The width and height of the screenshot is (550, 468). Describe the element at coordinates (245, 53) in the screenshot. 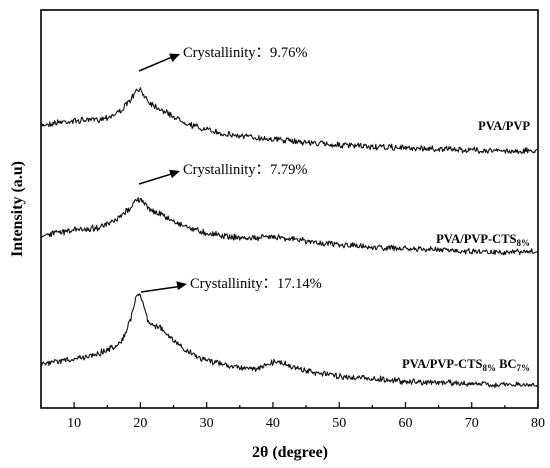

I see `crystallinity-annotation: Crystallinity：9.76%` at that location.